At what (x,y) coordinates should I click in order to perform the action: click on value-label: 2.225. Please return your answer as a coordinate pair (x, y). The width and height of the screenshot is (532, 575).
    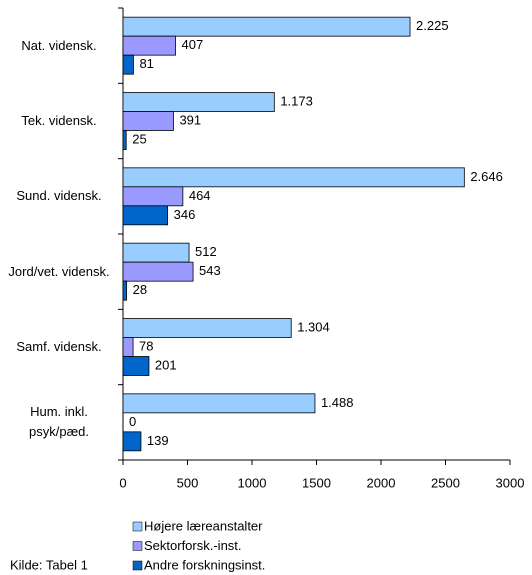
    Looking at the image, I should click on (432, 25).